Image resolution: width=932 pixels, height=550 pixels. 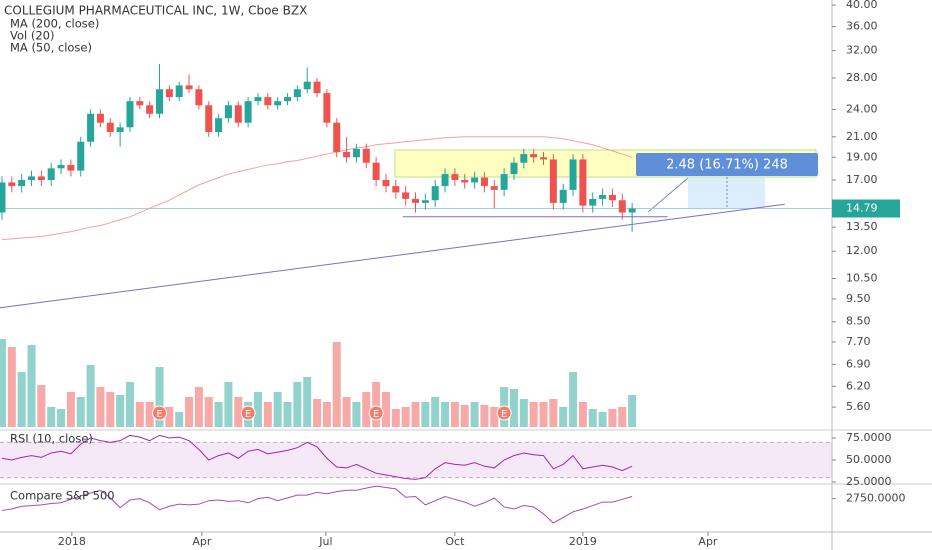 What do you see at coordinates (727, 164) in the screenshot?
I see `position-label-box` at bounding box center [727, 164].